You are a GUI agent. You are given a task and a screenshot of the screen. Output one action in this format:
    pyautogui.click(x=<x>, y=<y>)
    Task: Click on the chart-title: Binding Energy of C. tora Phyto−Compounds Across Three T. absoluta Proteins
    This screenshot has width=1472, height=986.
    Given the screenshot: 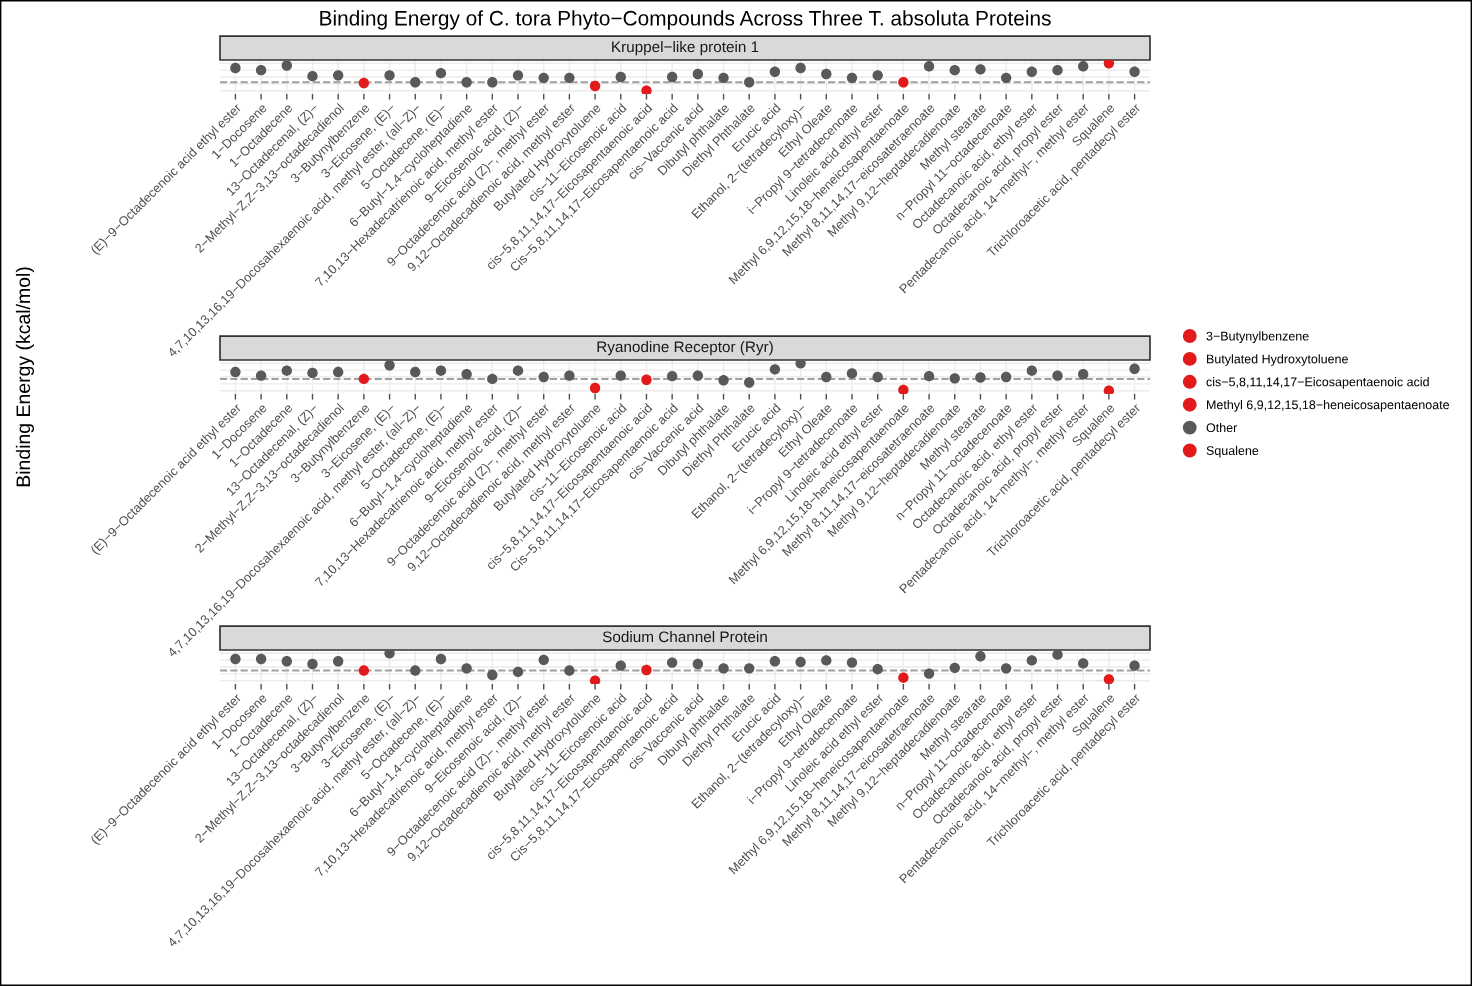 What is the action you would take?
    pyautogui.click(x=685, y=20)
    